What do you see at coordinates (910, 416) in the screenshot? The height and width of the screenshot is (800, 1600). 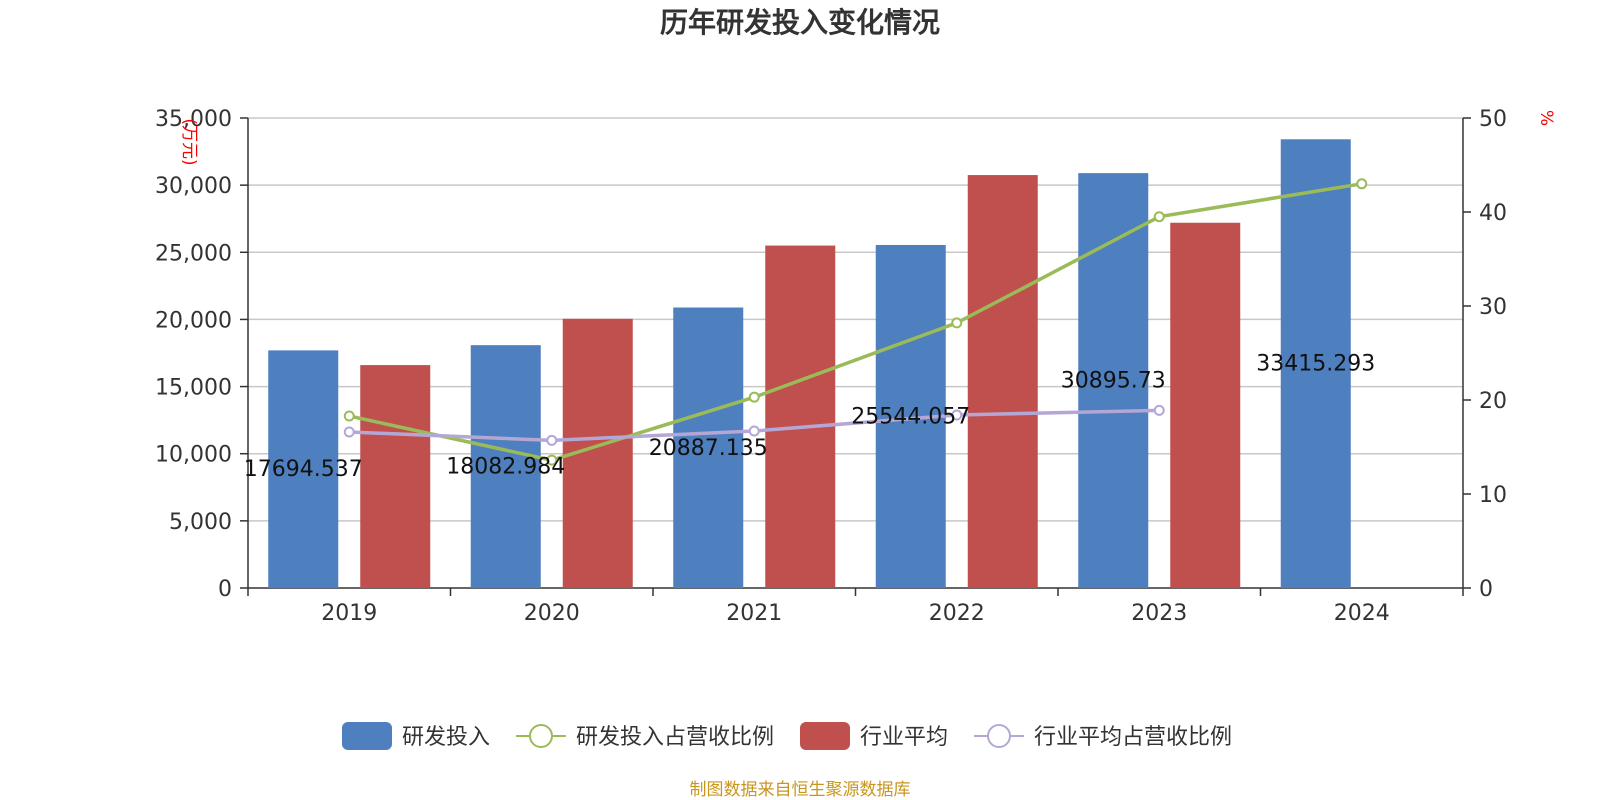 I see `bar-data-label: 25544.057` at bounding box center [910, 416].